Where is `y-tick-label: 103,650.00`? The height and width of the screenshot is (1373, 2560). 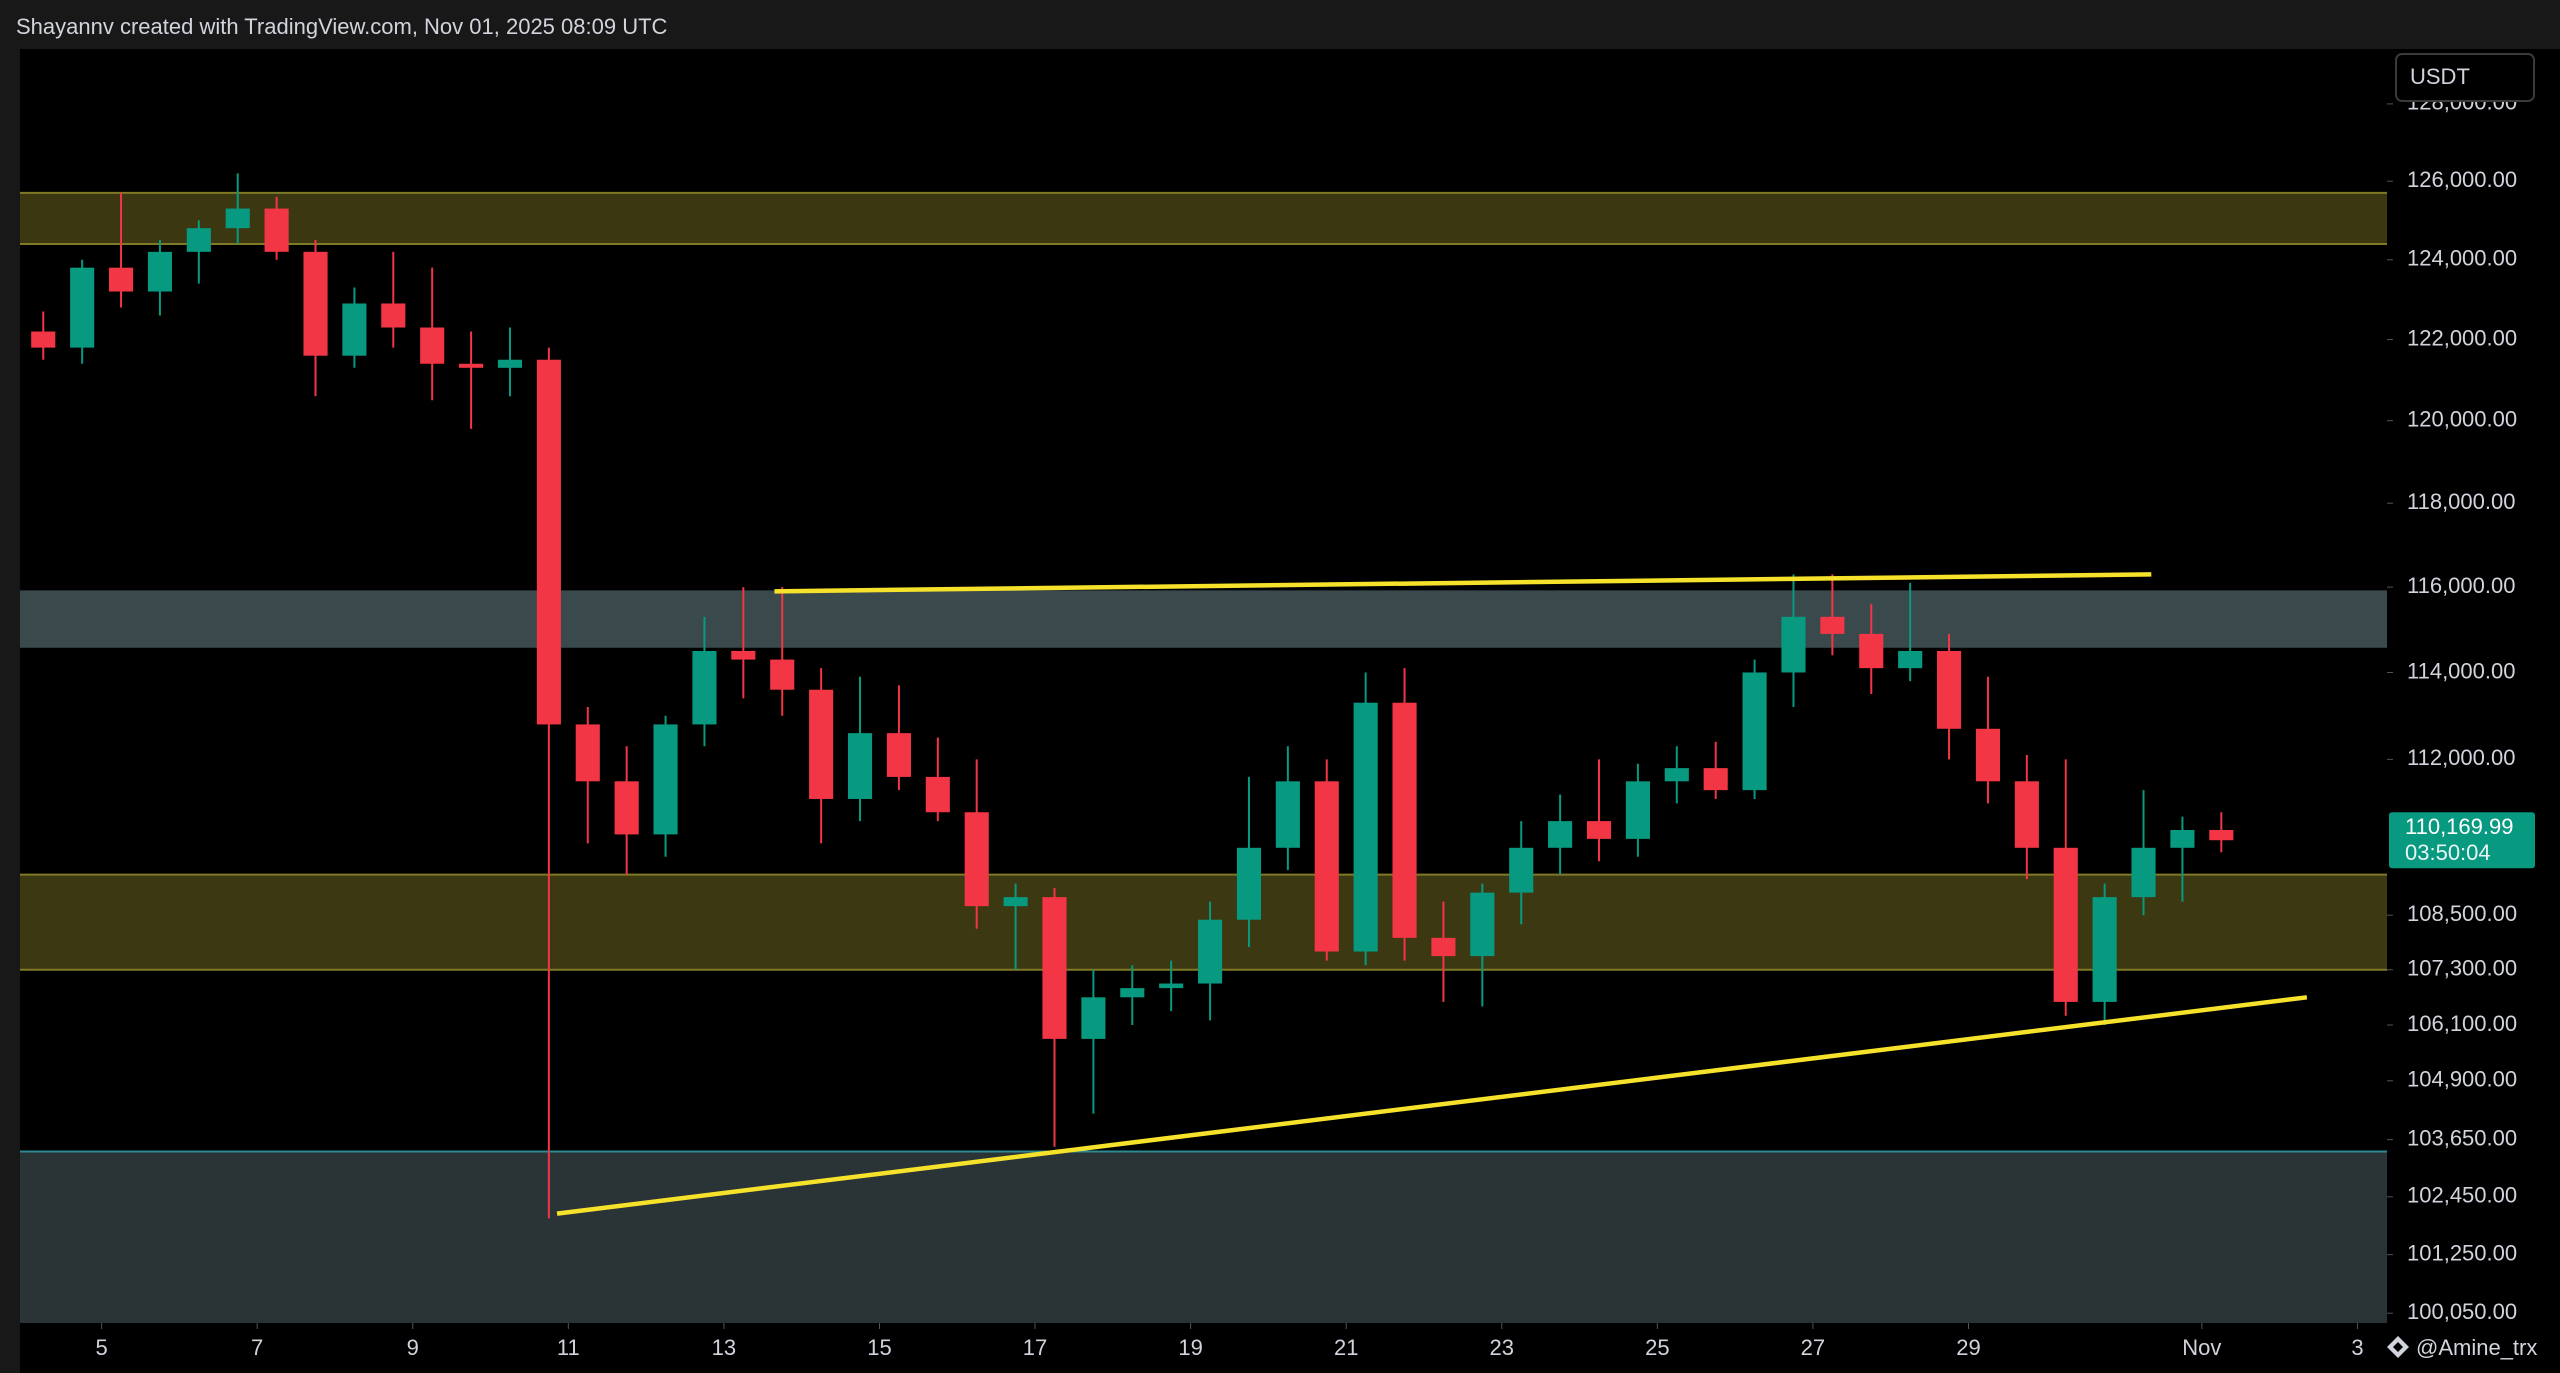
y-tick-label: 103,650.00 is located at coordinates (2462, 1137).